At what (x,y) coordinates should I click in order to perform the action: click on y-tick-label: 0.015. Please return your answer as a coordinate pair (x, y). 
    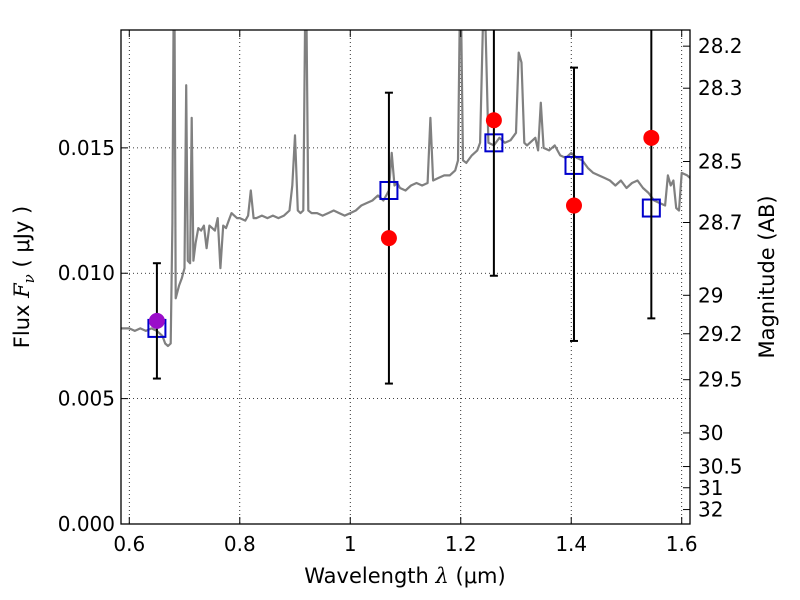
    Looking at the image, I should click on (86, 148).